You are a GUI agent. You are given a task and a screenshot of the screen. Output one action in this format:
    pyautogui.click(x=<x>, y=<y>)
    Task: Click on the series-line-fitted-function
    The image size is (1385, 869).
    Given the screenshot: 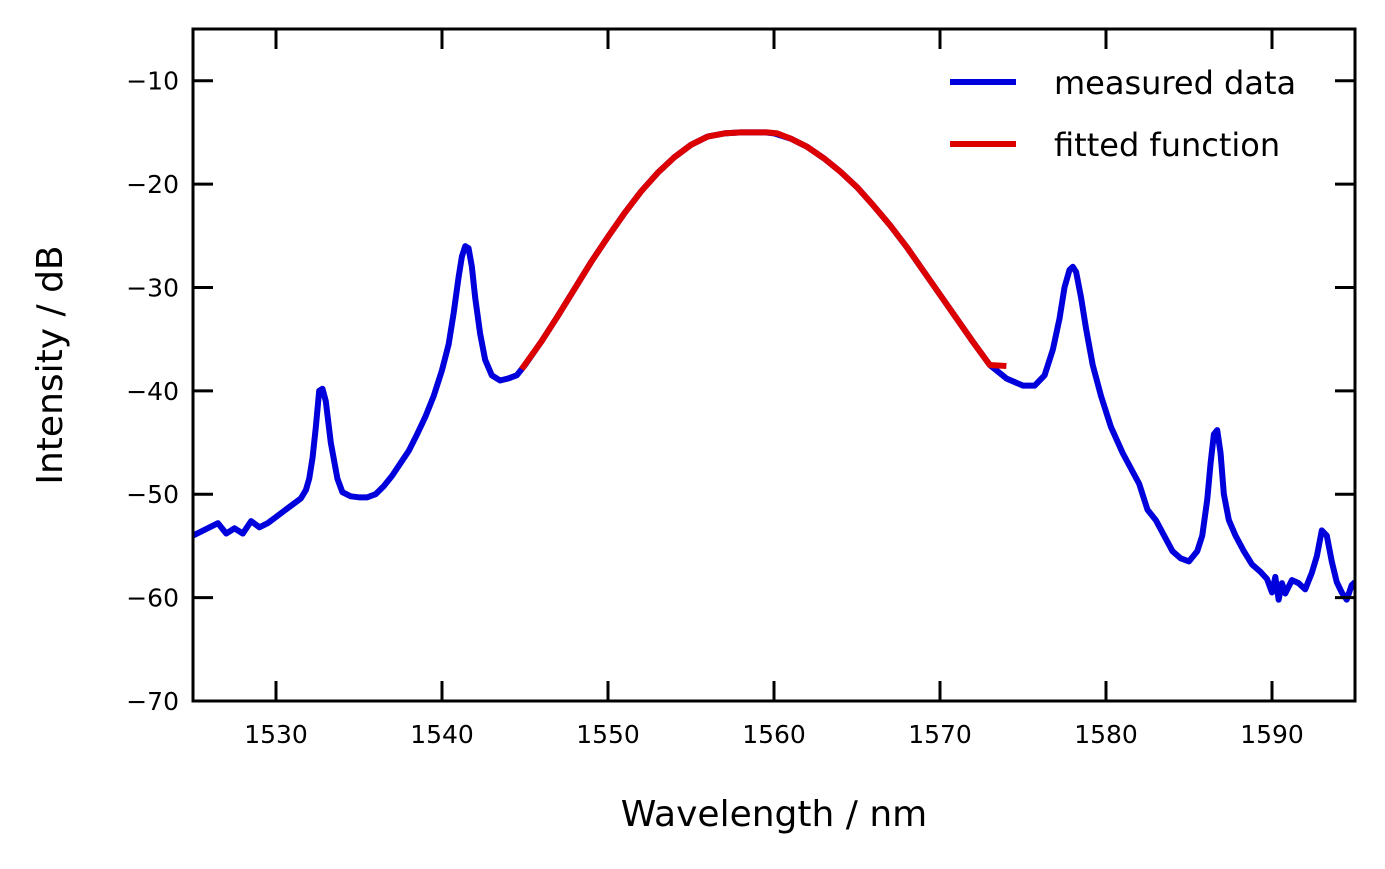 What is the action you would take?
    pyautogui.click(x=763, y=250)
    